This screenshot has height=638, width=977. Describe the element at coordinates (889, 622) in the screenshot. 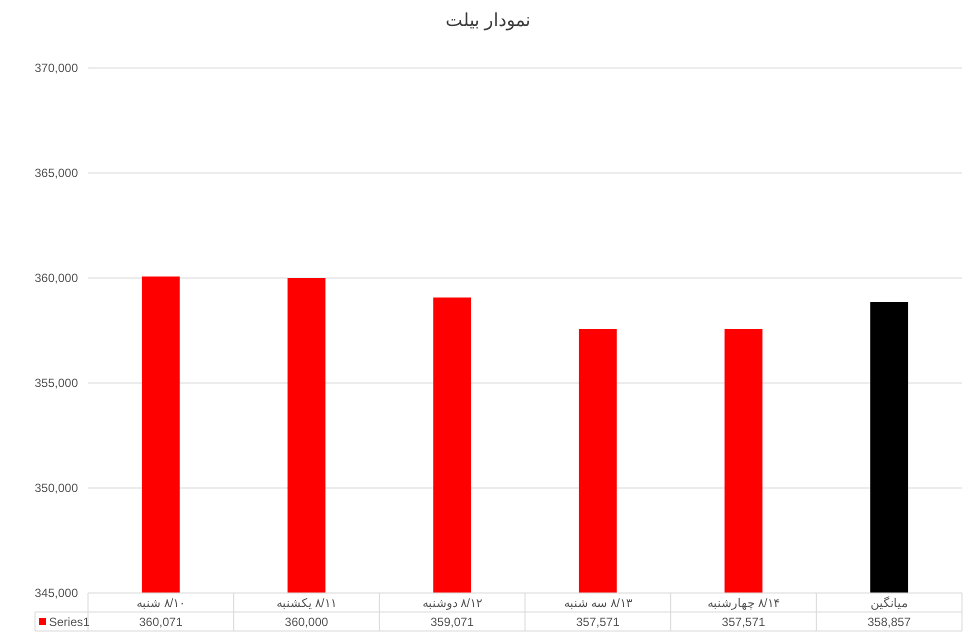

I see `data-label: 358,857` at that location.